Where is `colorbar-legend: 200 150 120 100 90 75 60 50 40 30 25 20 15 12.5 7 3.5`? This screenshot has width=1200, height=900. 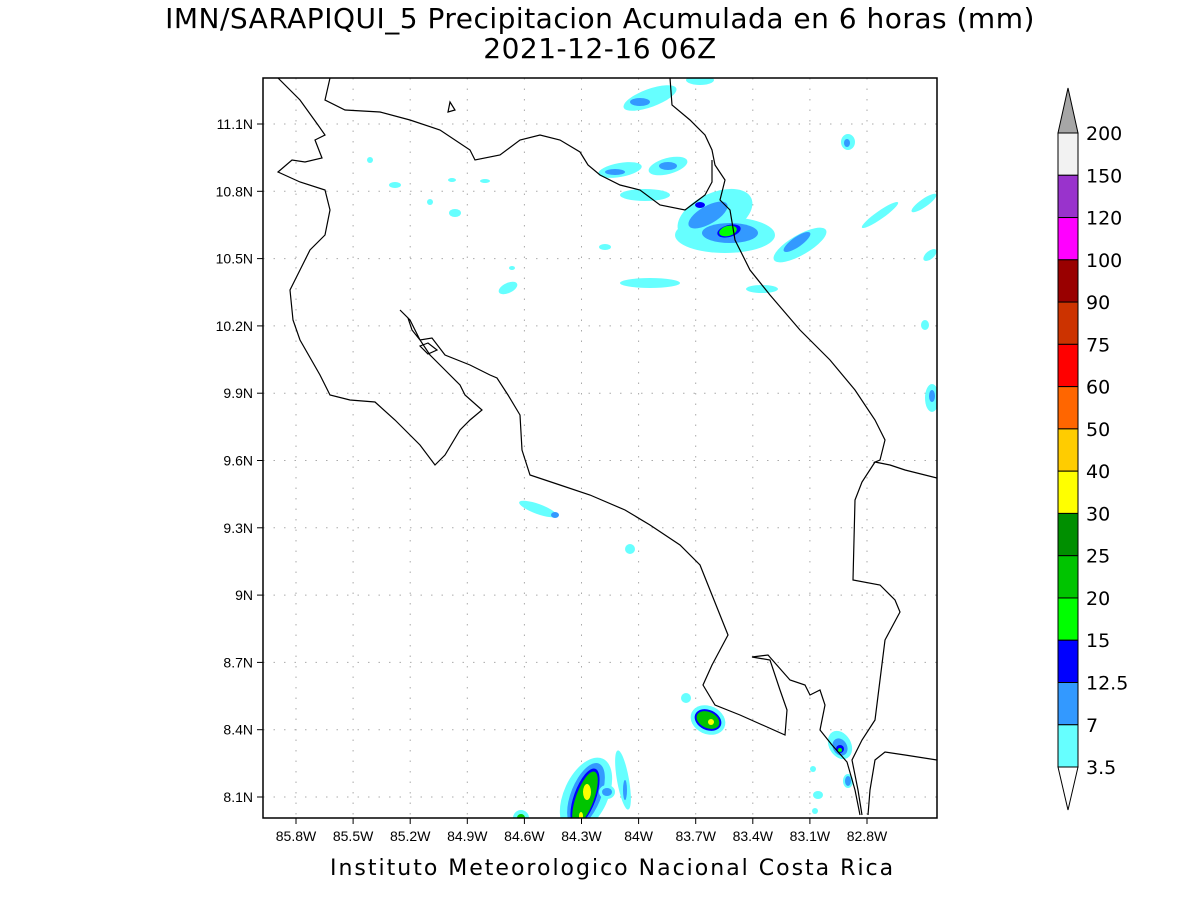 colorbar-legend: 200 150 120 100 90 75 60 50 40 30 25 20 15 12.5 7 3.5 is located at coordinates (1092, 449).